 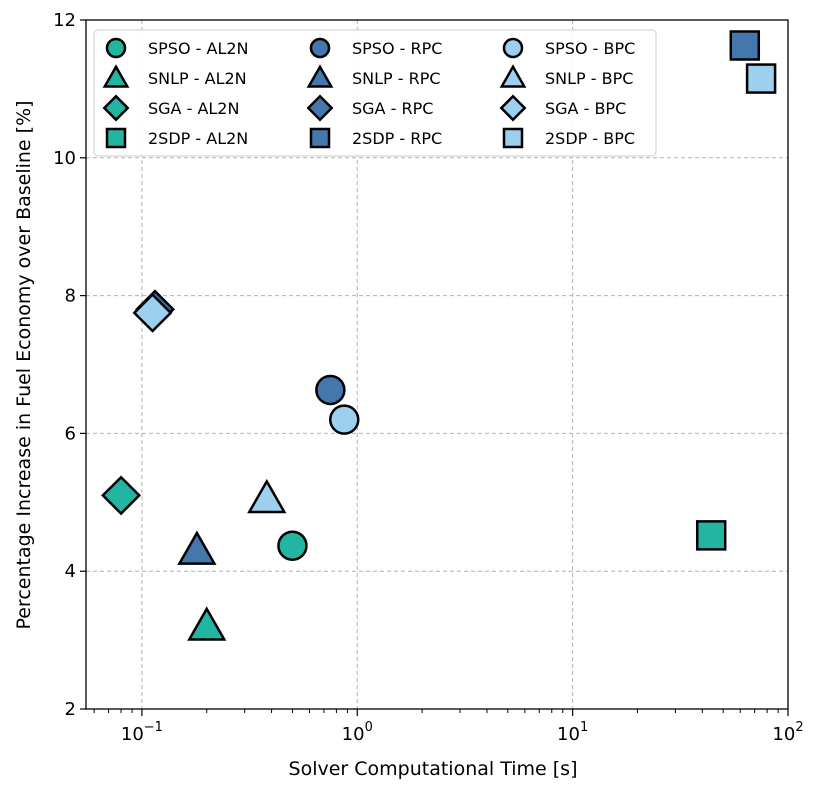 What do you see at coordinates (761, 78) in the screenshot?
I see `point-2sdp-bpc` at bounding box center [761, 78].